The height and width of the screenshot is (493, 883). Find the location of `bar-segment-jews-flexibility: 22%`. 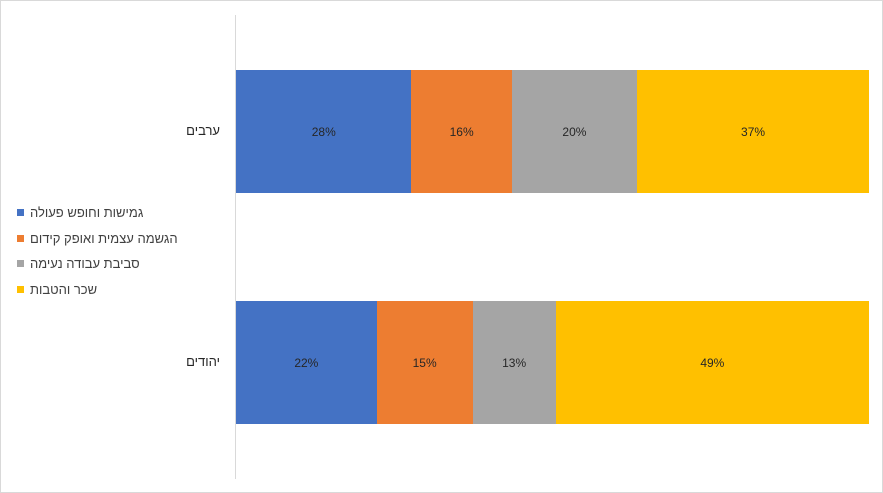

bar-segment-jews-flexibility: 22% is located at coordinates (306, 362).